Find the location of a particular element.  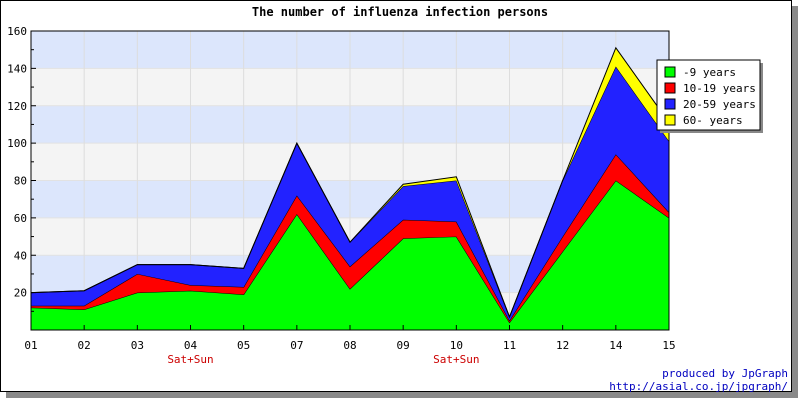

y-tick-label: 140 is located at coordinates (17, 68).